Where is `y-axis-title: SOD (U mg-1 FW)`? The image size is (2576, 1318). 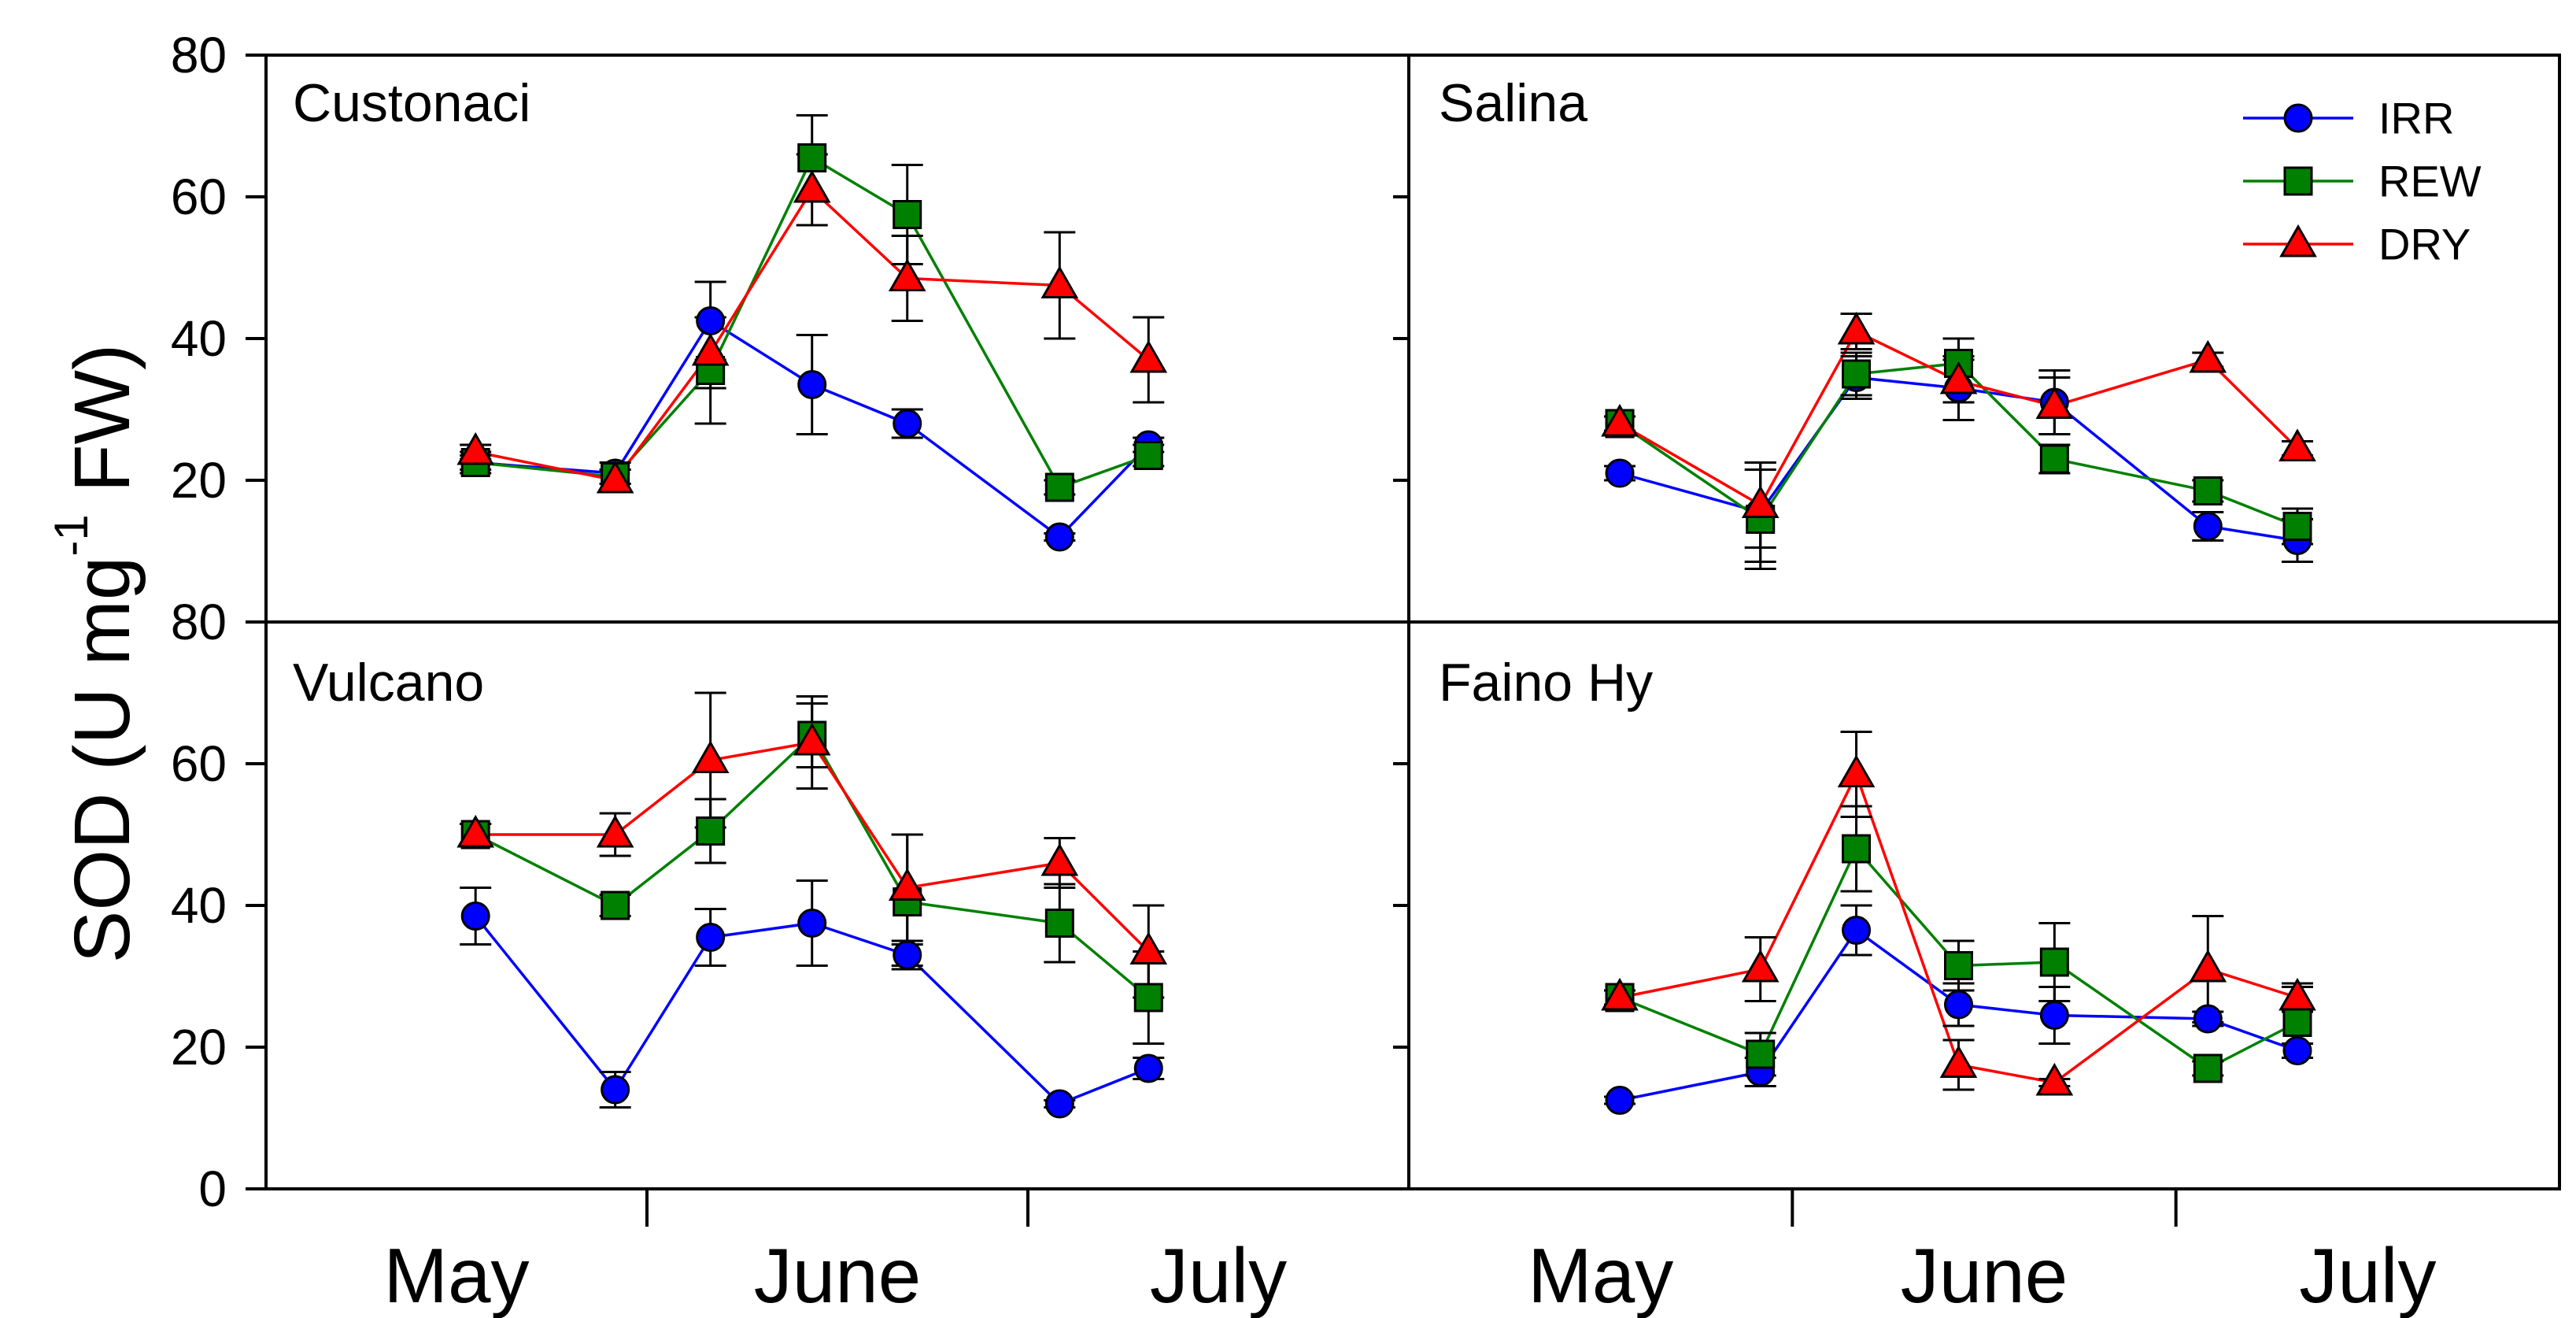 y-axis-title: SOD (U mg-1 FW) is located at coordinates (96, 654).